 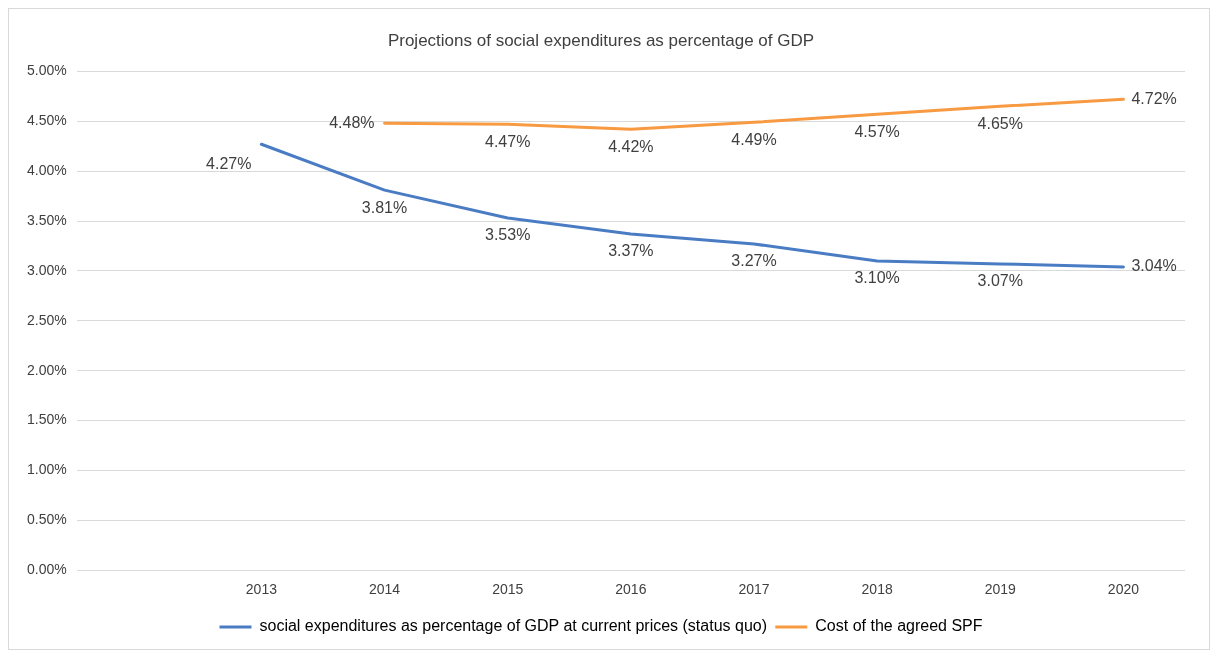 I want to click on y-tick-label: 4.50%, so click(x=46, y=120).